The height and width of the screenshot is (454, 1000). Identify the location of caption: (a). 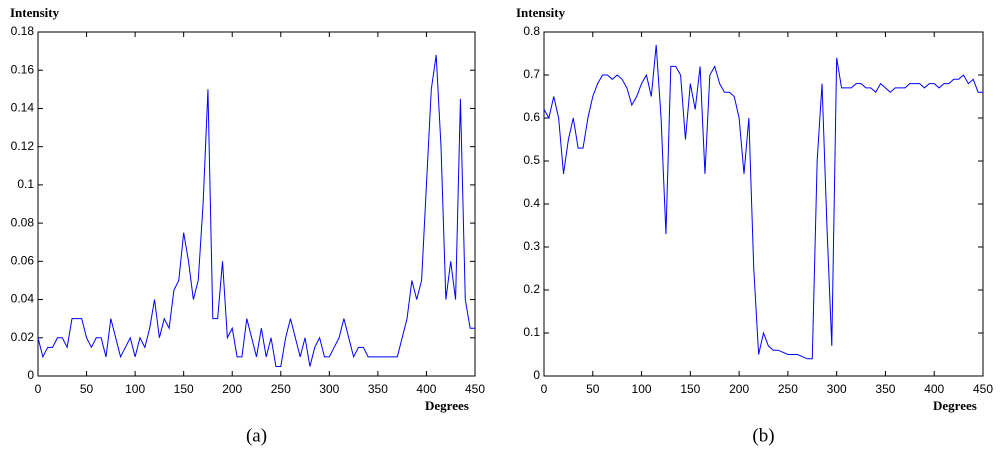
(256, 435).